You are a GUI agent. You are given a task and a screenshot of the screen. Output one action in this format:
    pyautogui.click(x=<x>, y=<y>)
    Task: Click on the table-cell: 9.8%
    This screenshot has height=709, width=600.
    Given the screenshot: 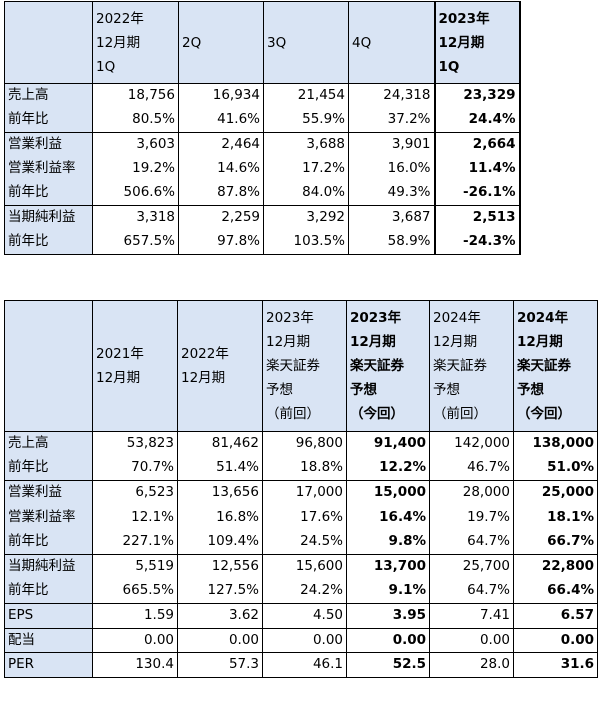 What is the action you would take?
    pyautogui.click(x=388, y=542)
    